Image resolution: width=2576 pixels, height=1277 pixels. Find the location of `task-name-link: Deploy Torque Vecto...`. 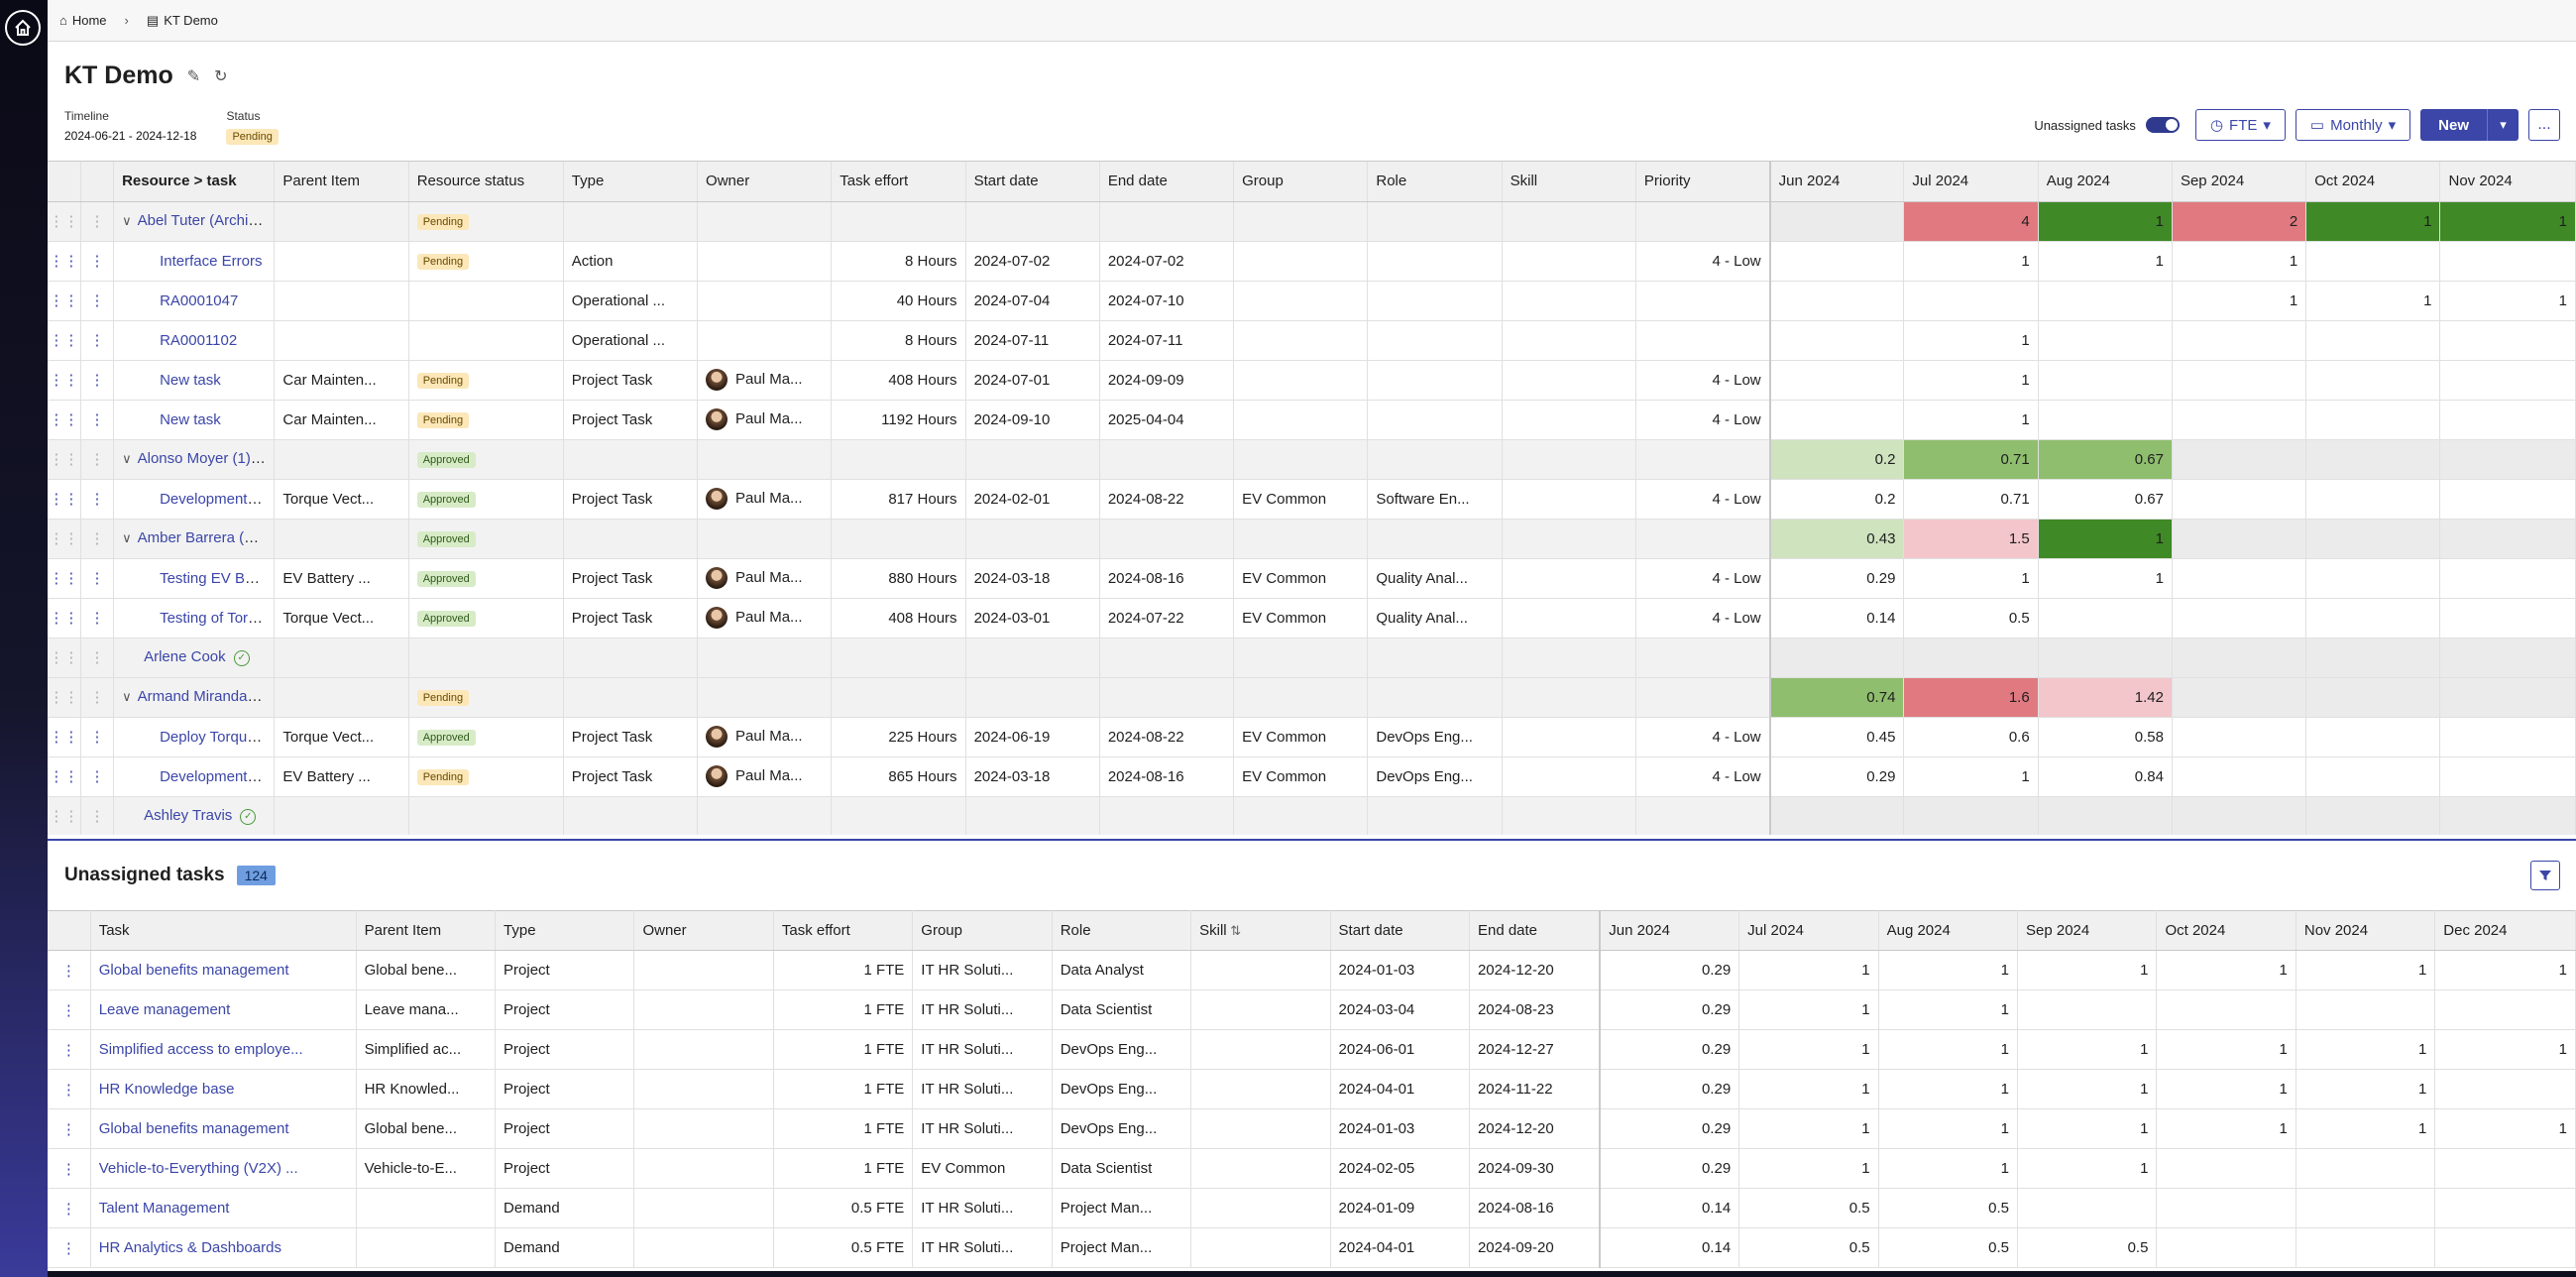

task-name-link: Deploy Torque Vecto... is located at coordinates (217, 737).